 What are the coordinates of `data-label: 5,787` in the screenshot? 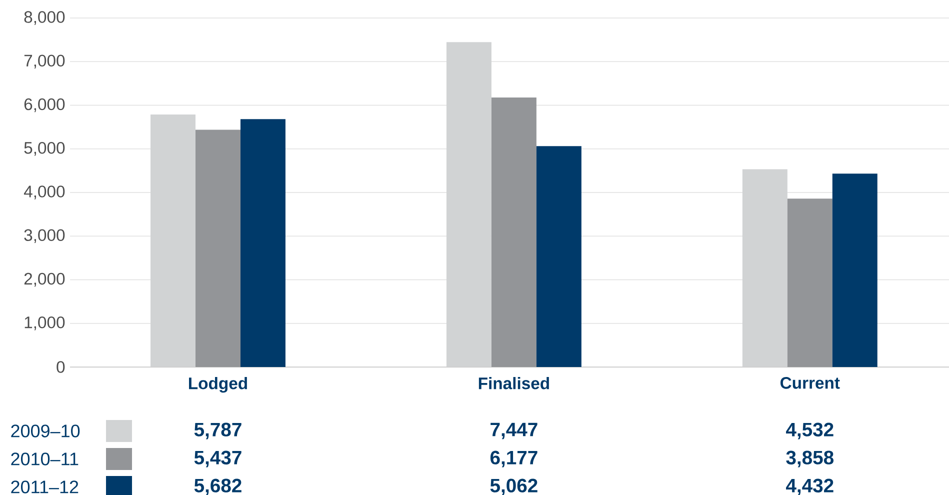 It's located at (218, 431).